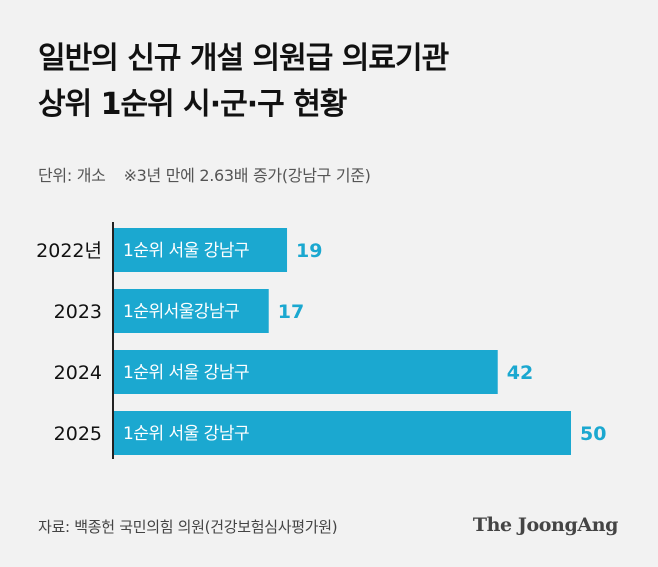  I want to click on source-text: 자료: 백종헌 국민의힘 의원(건강보험심사평가원), so click(188, 527).